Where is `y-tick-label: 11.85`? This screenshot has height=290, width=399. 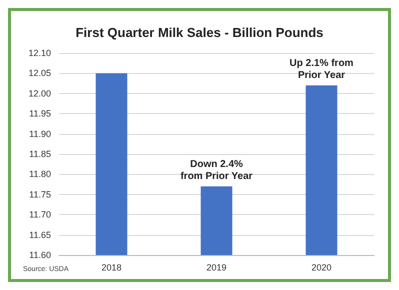
y-tick-label: 11.85 is located at coordinates (40, 154).